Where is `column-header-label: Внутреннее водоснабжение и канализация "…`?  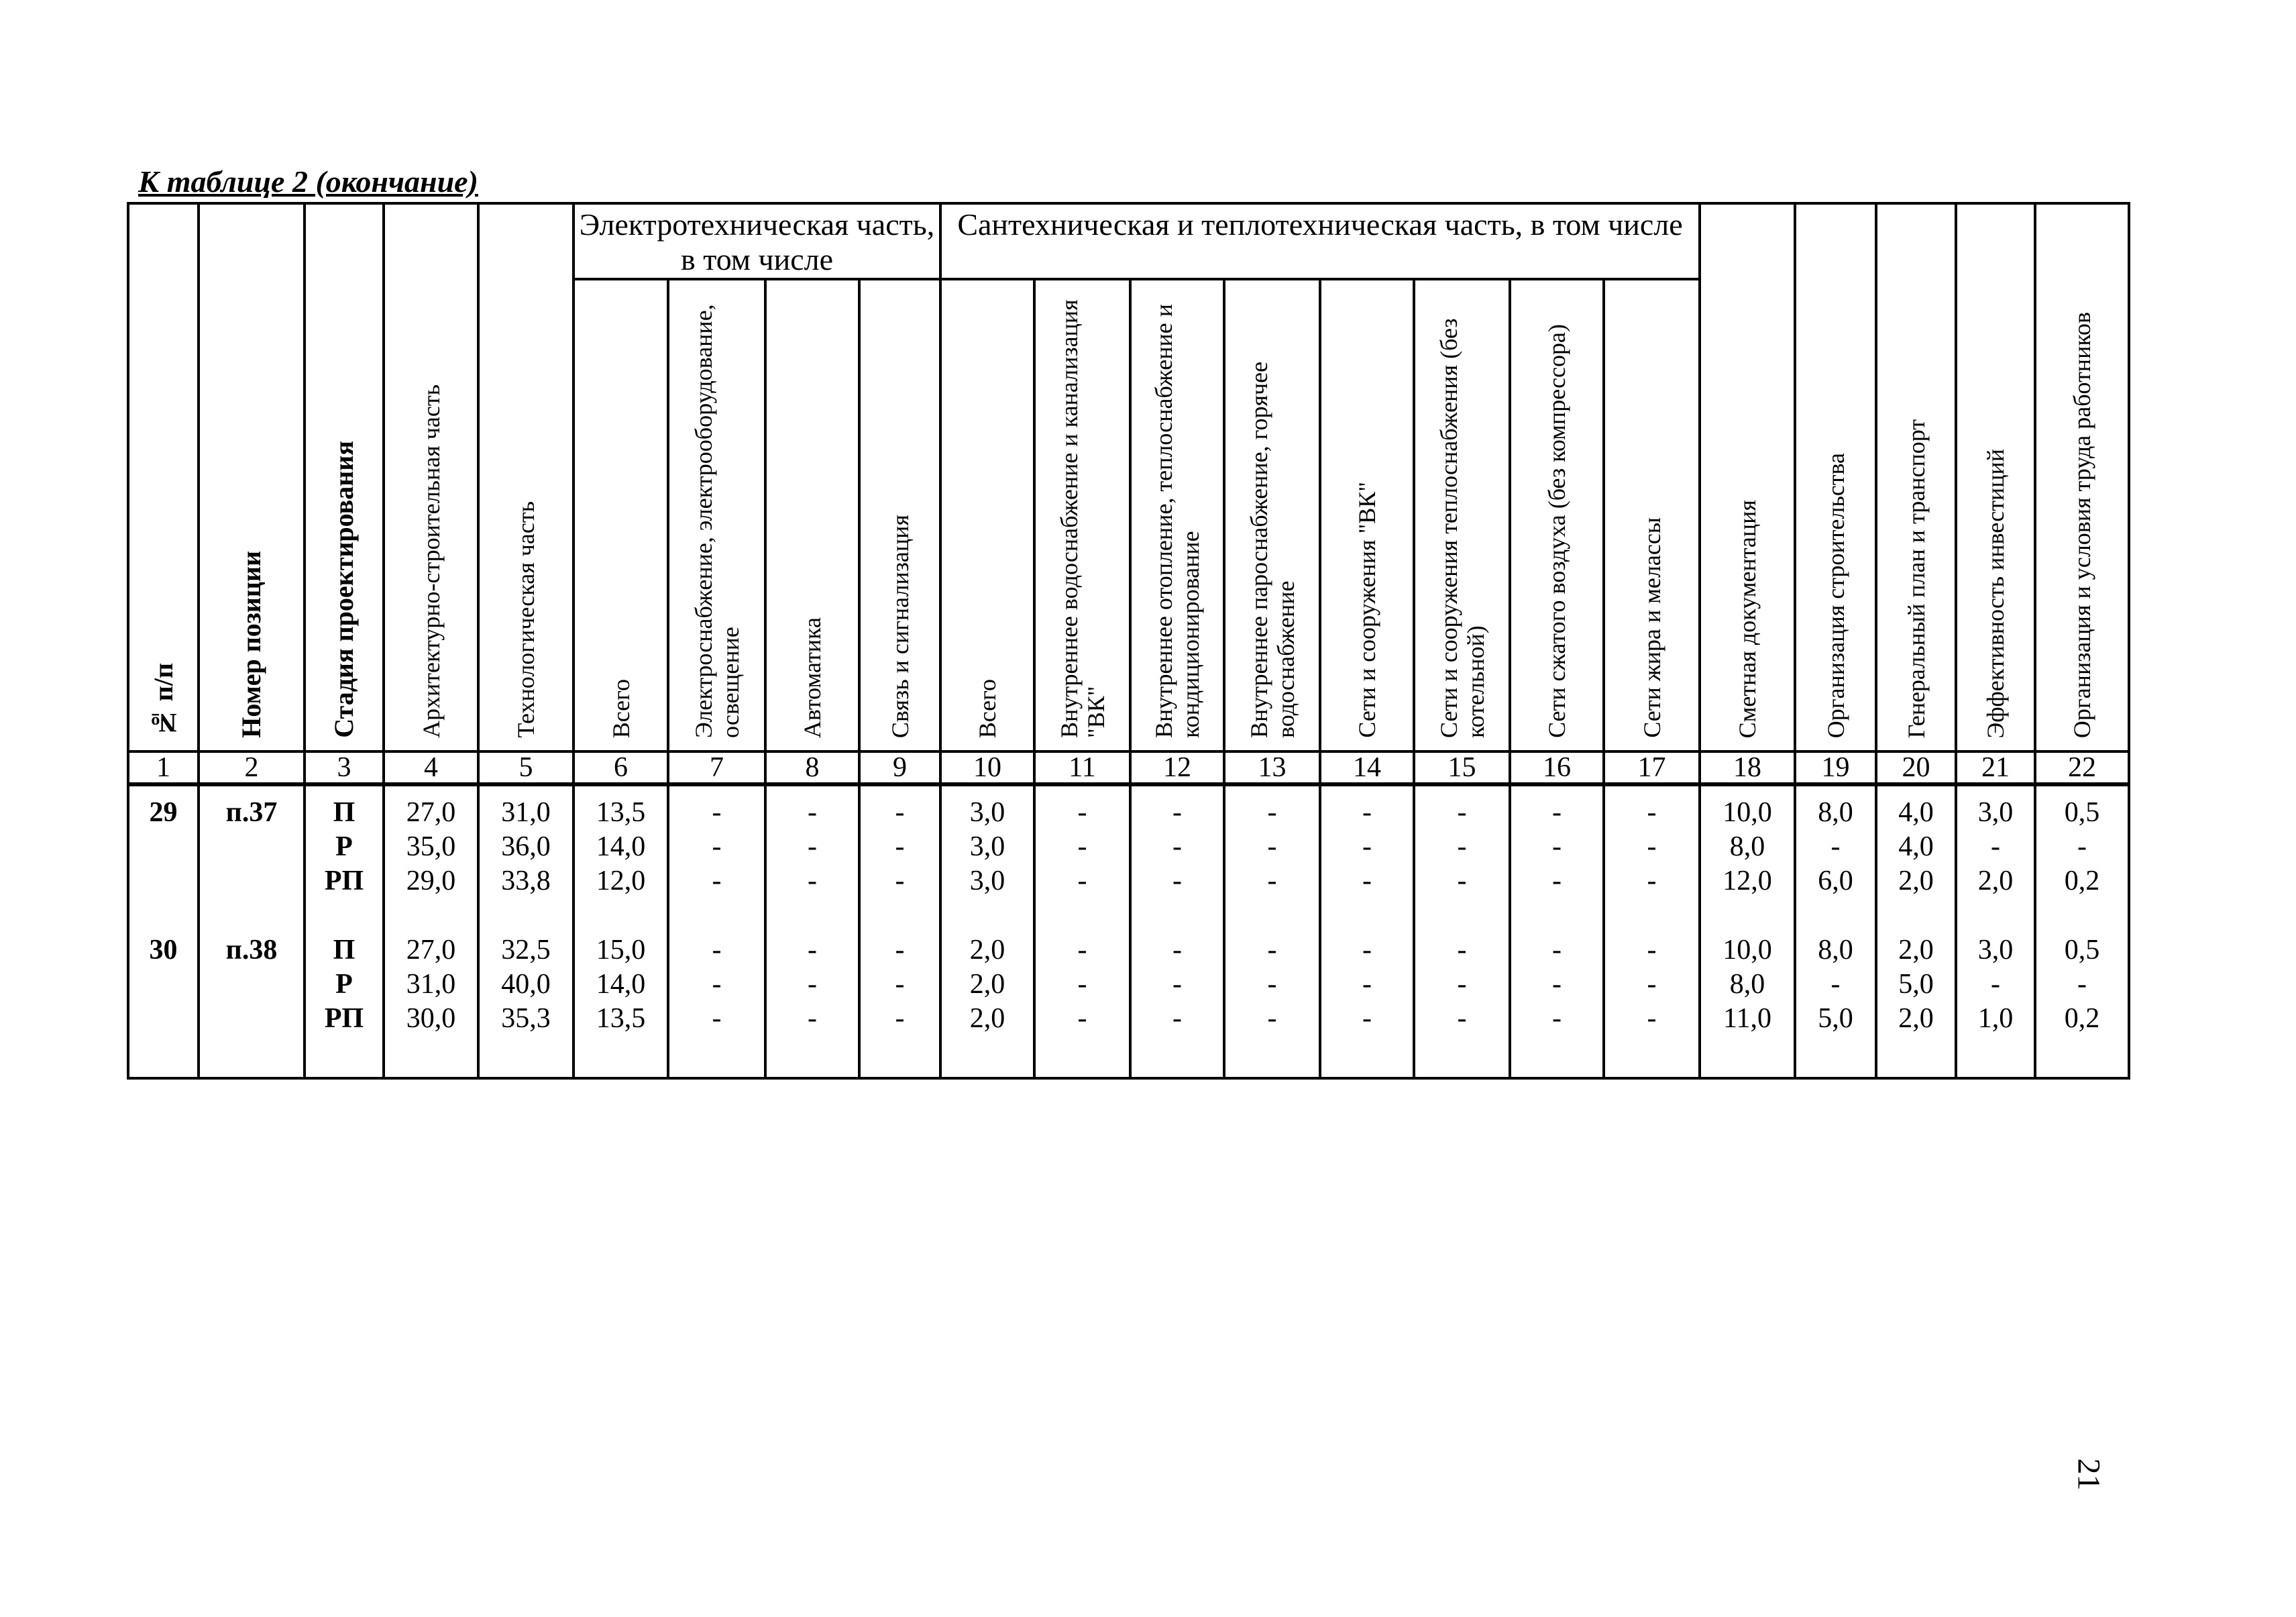 column-header-label: Внутреннее водоснабжение и канализация "… is located at coordinates (1082, 518).